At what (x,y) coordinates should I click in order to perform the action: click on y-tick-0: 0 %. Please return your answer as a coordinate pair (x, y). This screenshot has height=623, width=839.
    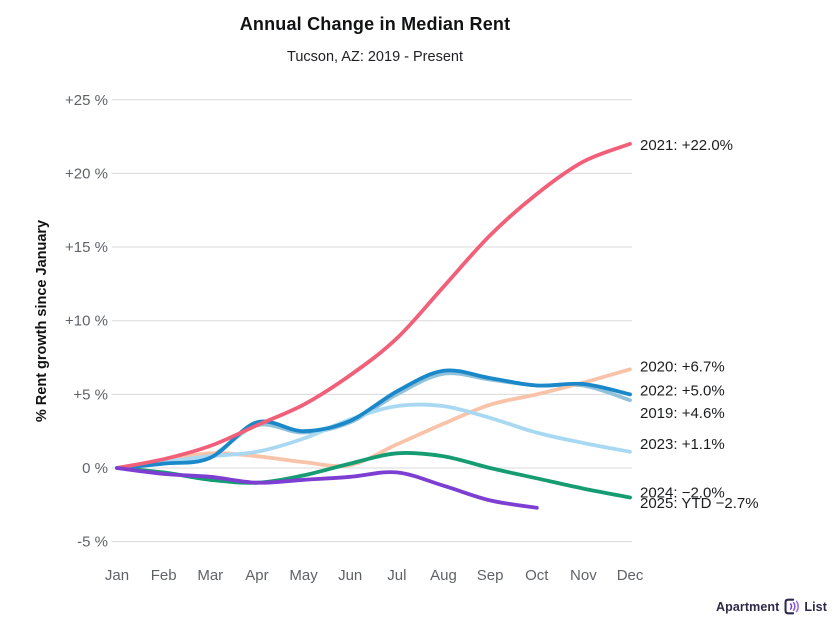
    Looking at the image, I should click on (95, 468).